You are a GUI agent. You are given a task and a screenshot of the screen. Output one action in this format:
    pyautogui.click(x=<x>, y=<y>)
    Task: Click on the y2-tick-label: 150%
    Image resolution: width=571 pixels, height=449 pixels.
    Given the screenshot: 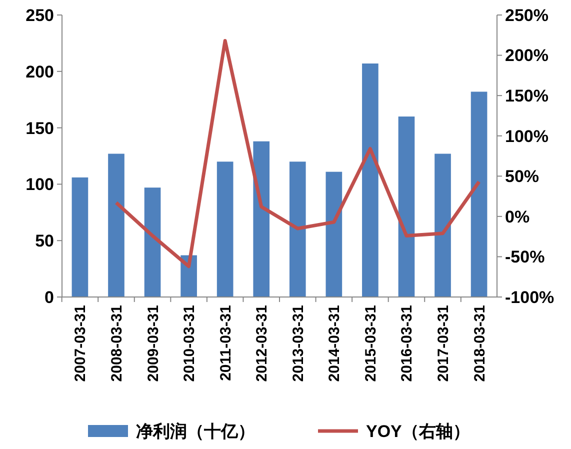 What is the action you would take?
    pyautogui.click(x=526, y=96)
    